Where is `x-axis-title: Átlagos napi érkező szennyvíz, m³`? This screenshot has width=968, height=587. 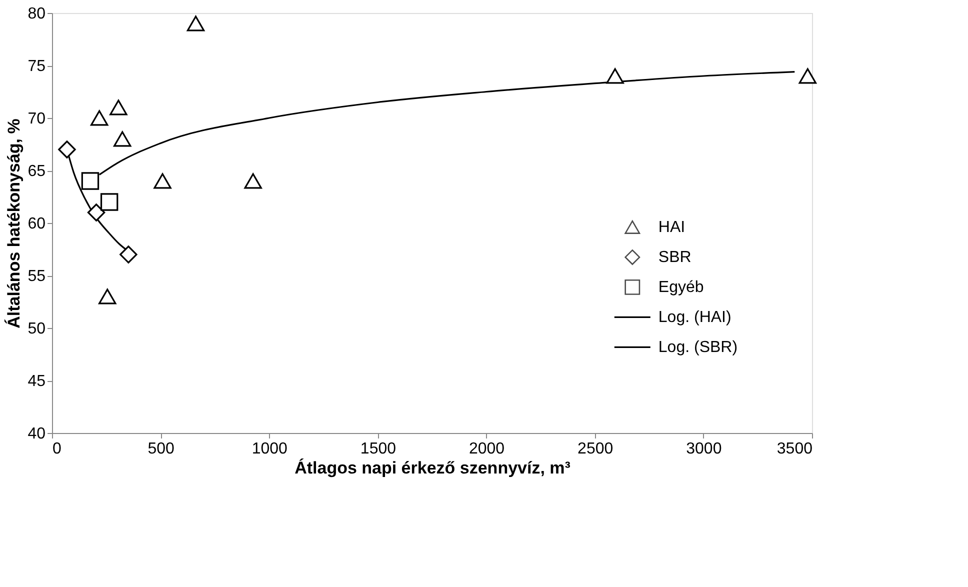 x-axis-title: Átlagos napi érkező szennyvíz, m³ is located at coordinates (432, 468).